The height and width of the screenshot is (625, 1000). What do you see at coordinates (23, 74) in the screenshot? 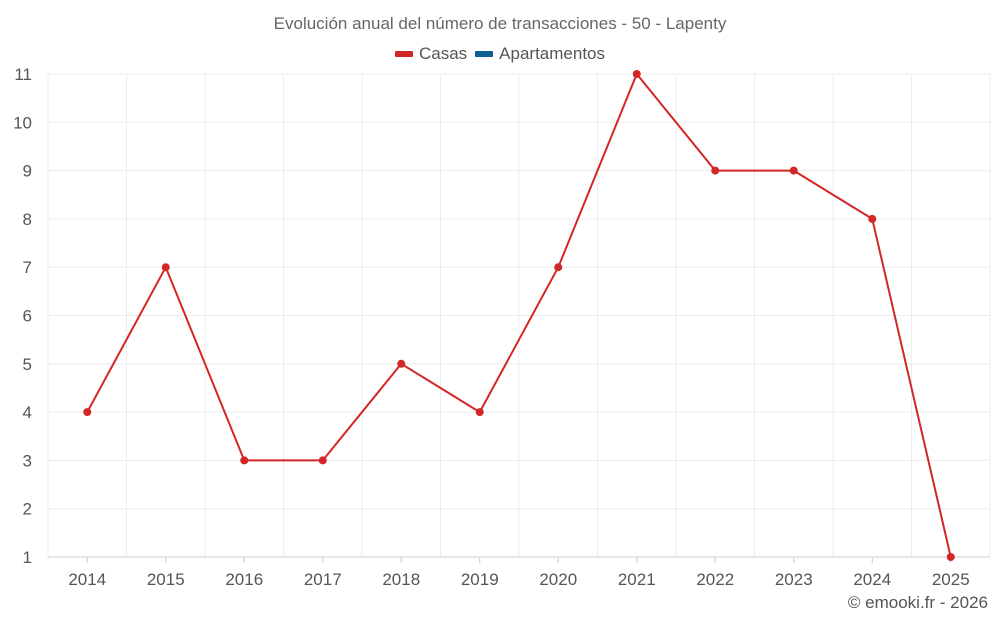
I see `y-tick-label: 11` at bounding box center [23, 74].